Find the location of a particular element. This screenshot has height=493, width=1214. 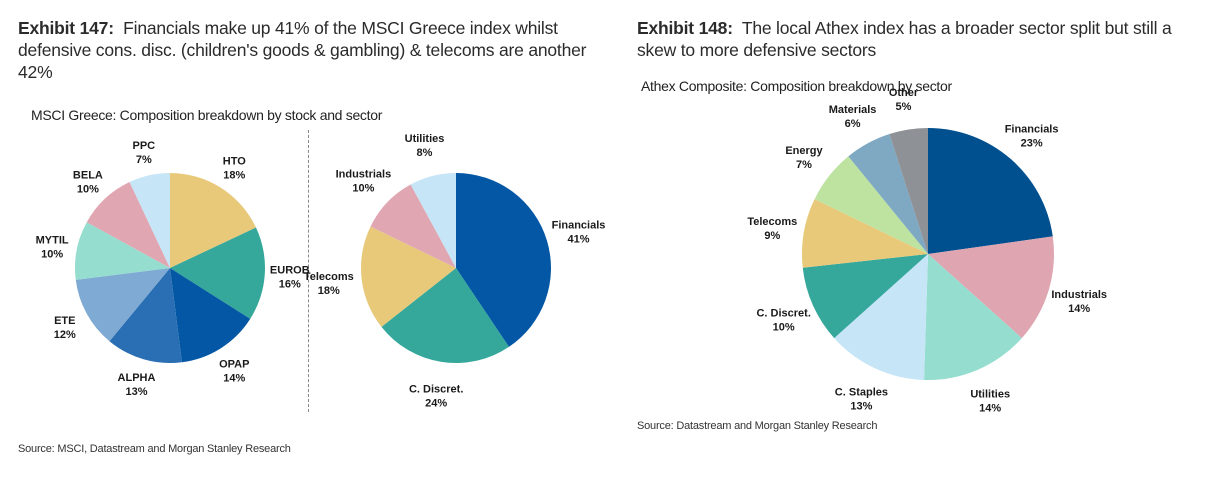

slice-label: MYTIL is located at coordinates (52, 241).